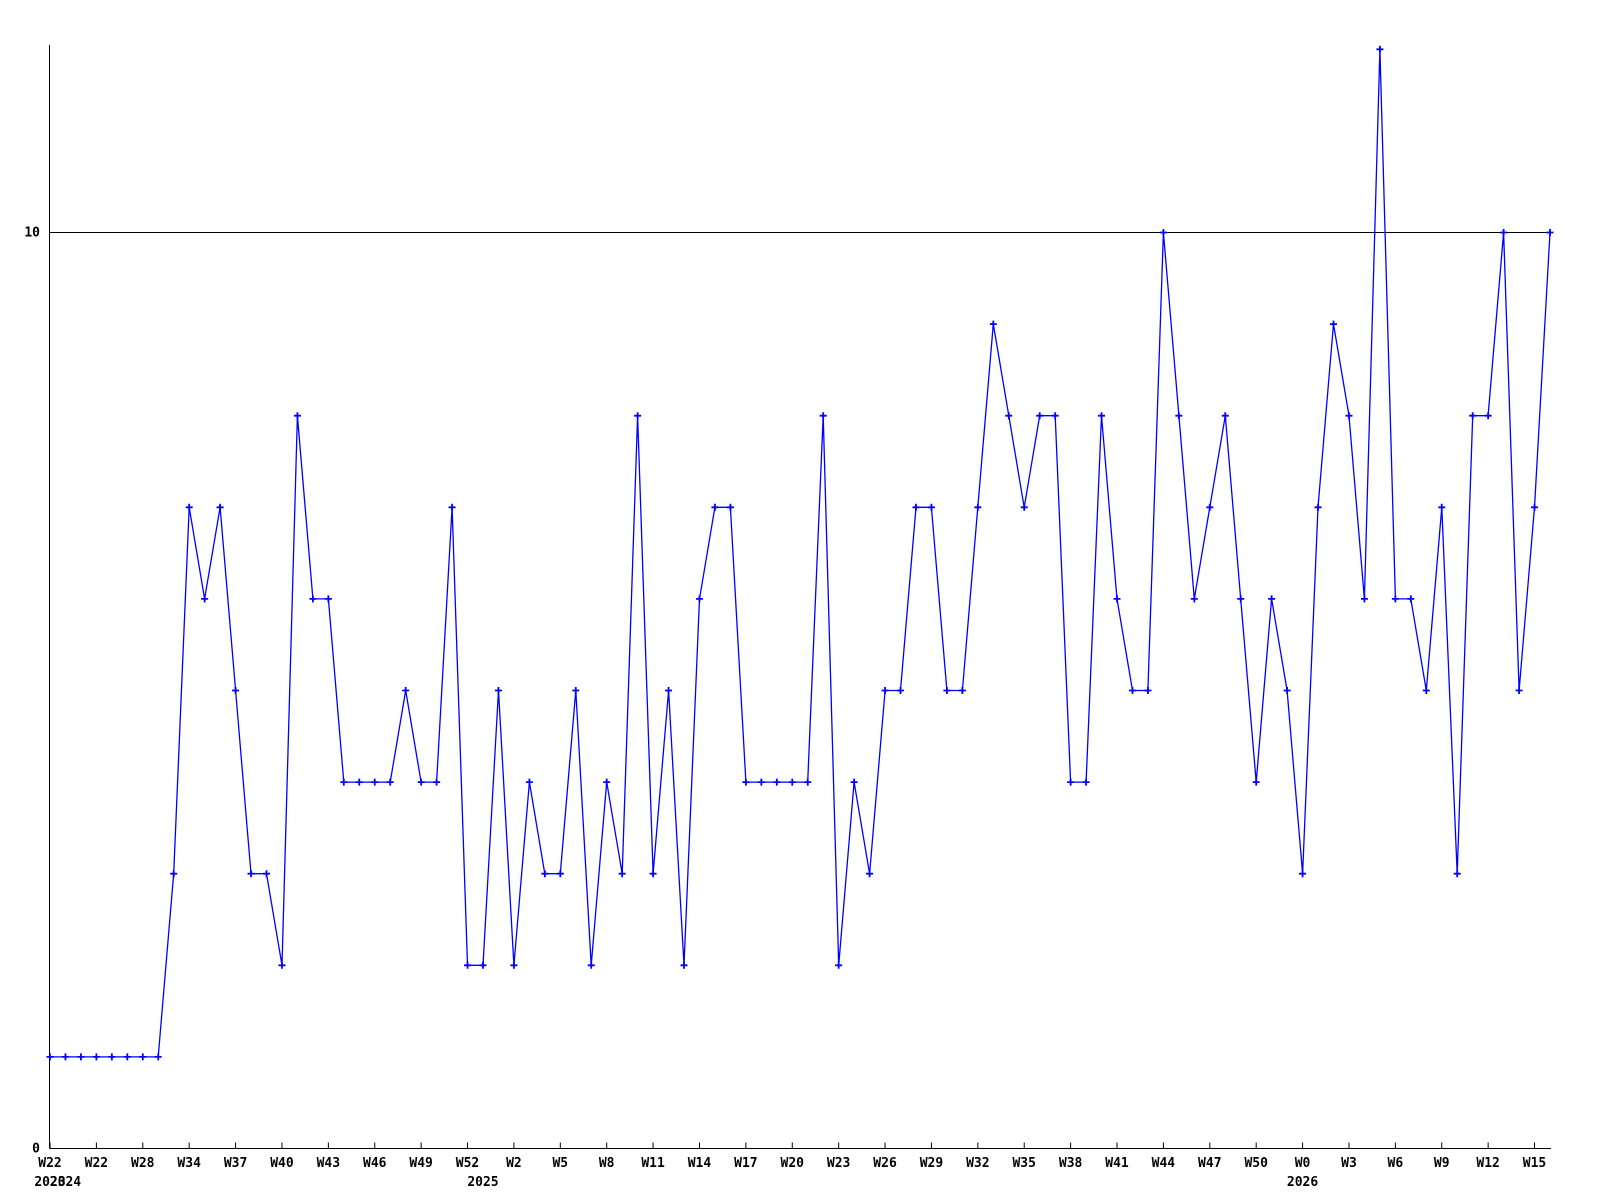 The image size is (1600, 1200). What do you see at coordinates (1303, 1163) in the screenshot?
I see `x-tick-label: W0` at bounding box center [1303, 1163].